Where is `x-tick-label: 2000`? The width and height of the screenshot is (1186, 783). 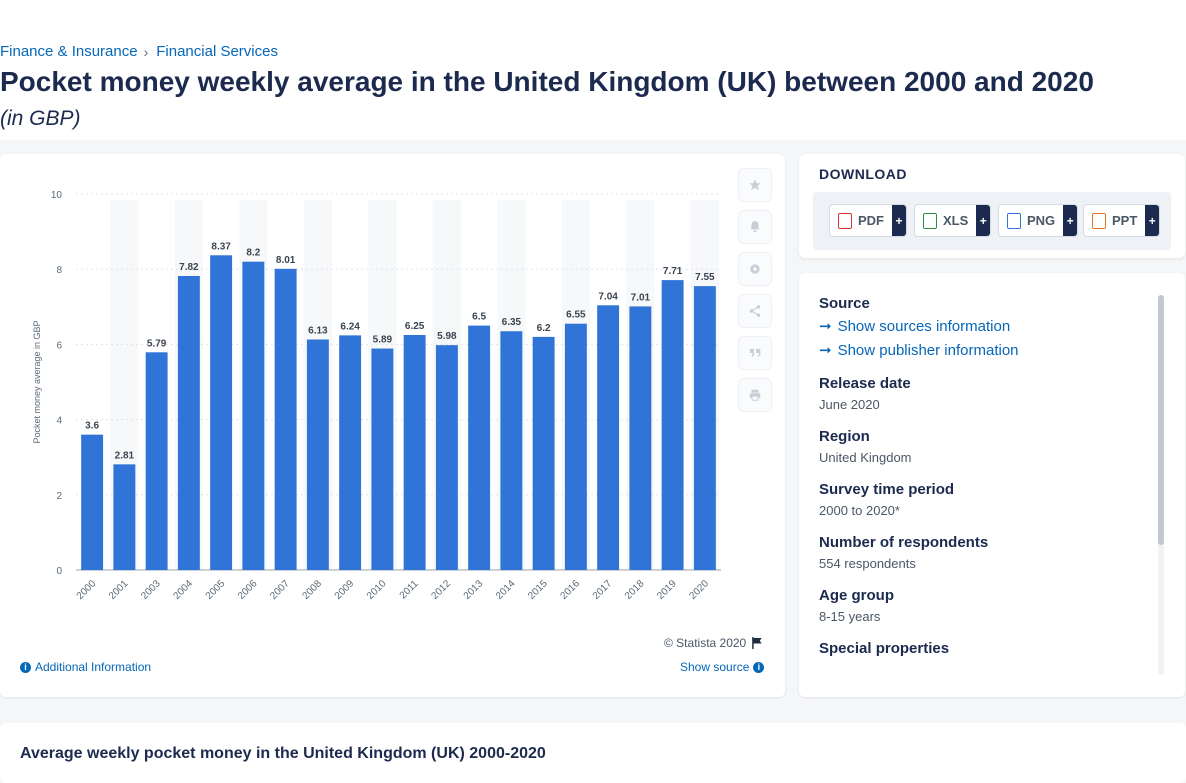 x-tick-label: 2000 is located at coordinates (87, 590).